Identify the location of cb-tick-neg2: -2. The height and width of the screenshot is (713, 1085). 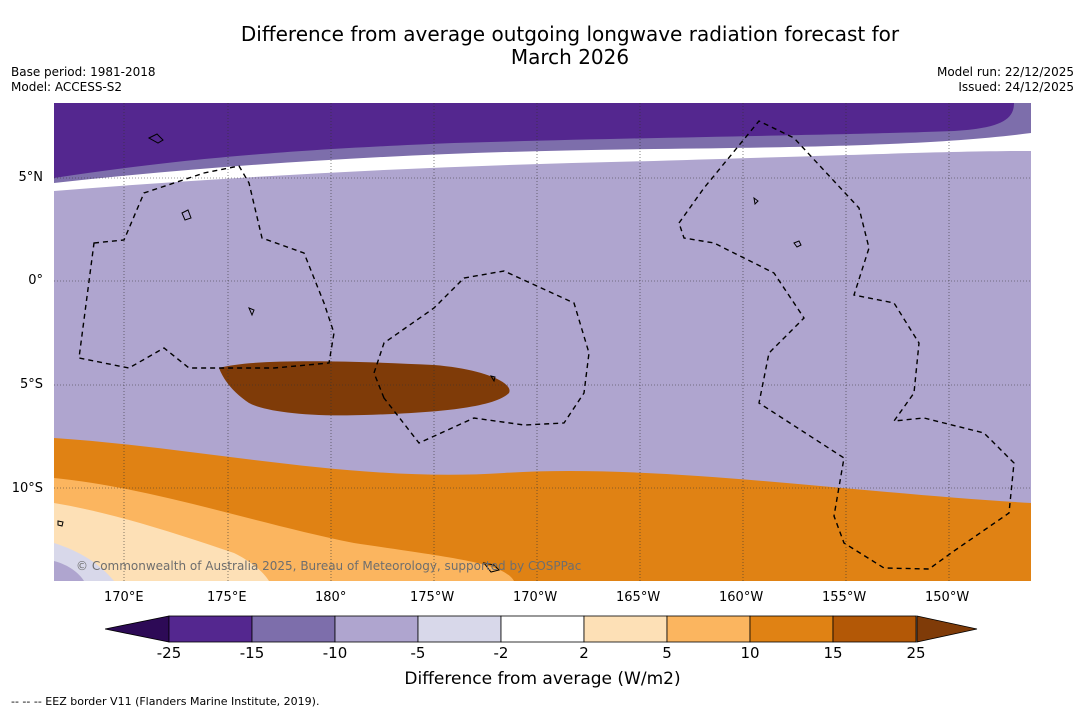
(501, 653).